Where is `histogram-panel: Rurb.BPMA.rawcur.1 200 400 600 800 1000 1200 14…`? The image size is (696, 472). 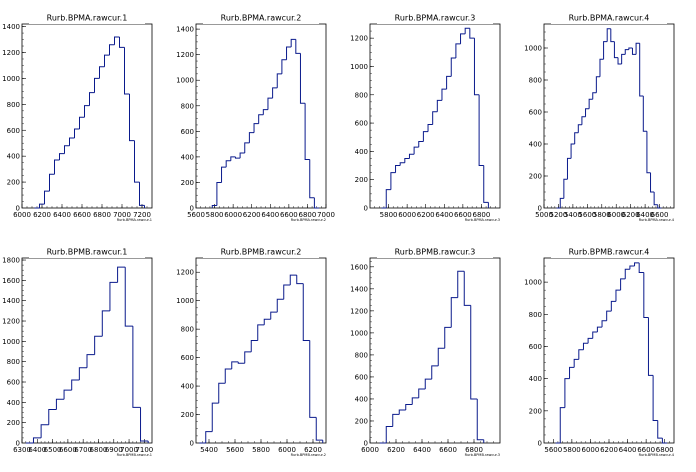
histogram-panel: Rurb.BPMA.rawcur.1 200 400 600 800 1000 1200 14… is located at coordinates (77, 116).